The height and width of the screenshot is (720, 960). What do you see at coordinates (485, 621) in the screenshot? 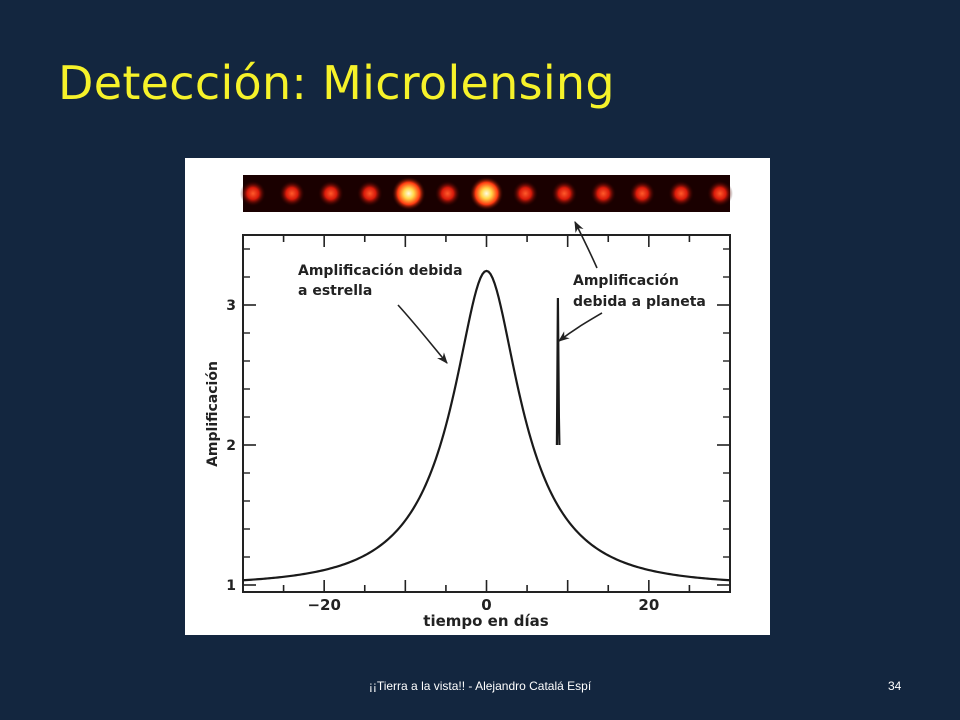
I see `x-axis-label: tiempo en días` at bounding box center [485, 621].